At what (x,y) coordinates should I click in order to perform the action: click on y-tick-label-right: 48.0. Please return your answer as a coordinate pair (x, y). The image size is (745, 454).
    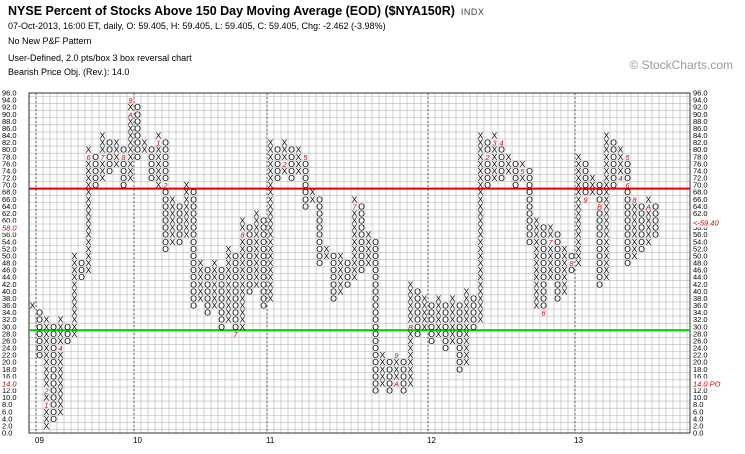
    Looking at the image, I should click on (700, 263).